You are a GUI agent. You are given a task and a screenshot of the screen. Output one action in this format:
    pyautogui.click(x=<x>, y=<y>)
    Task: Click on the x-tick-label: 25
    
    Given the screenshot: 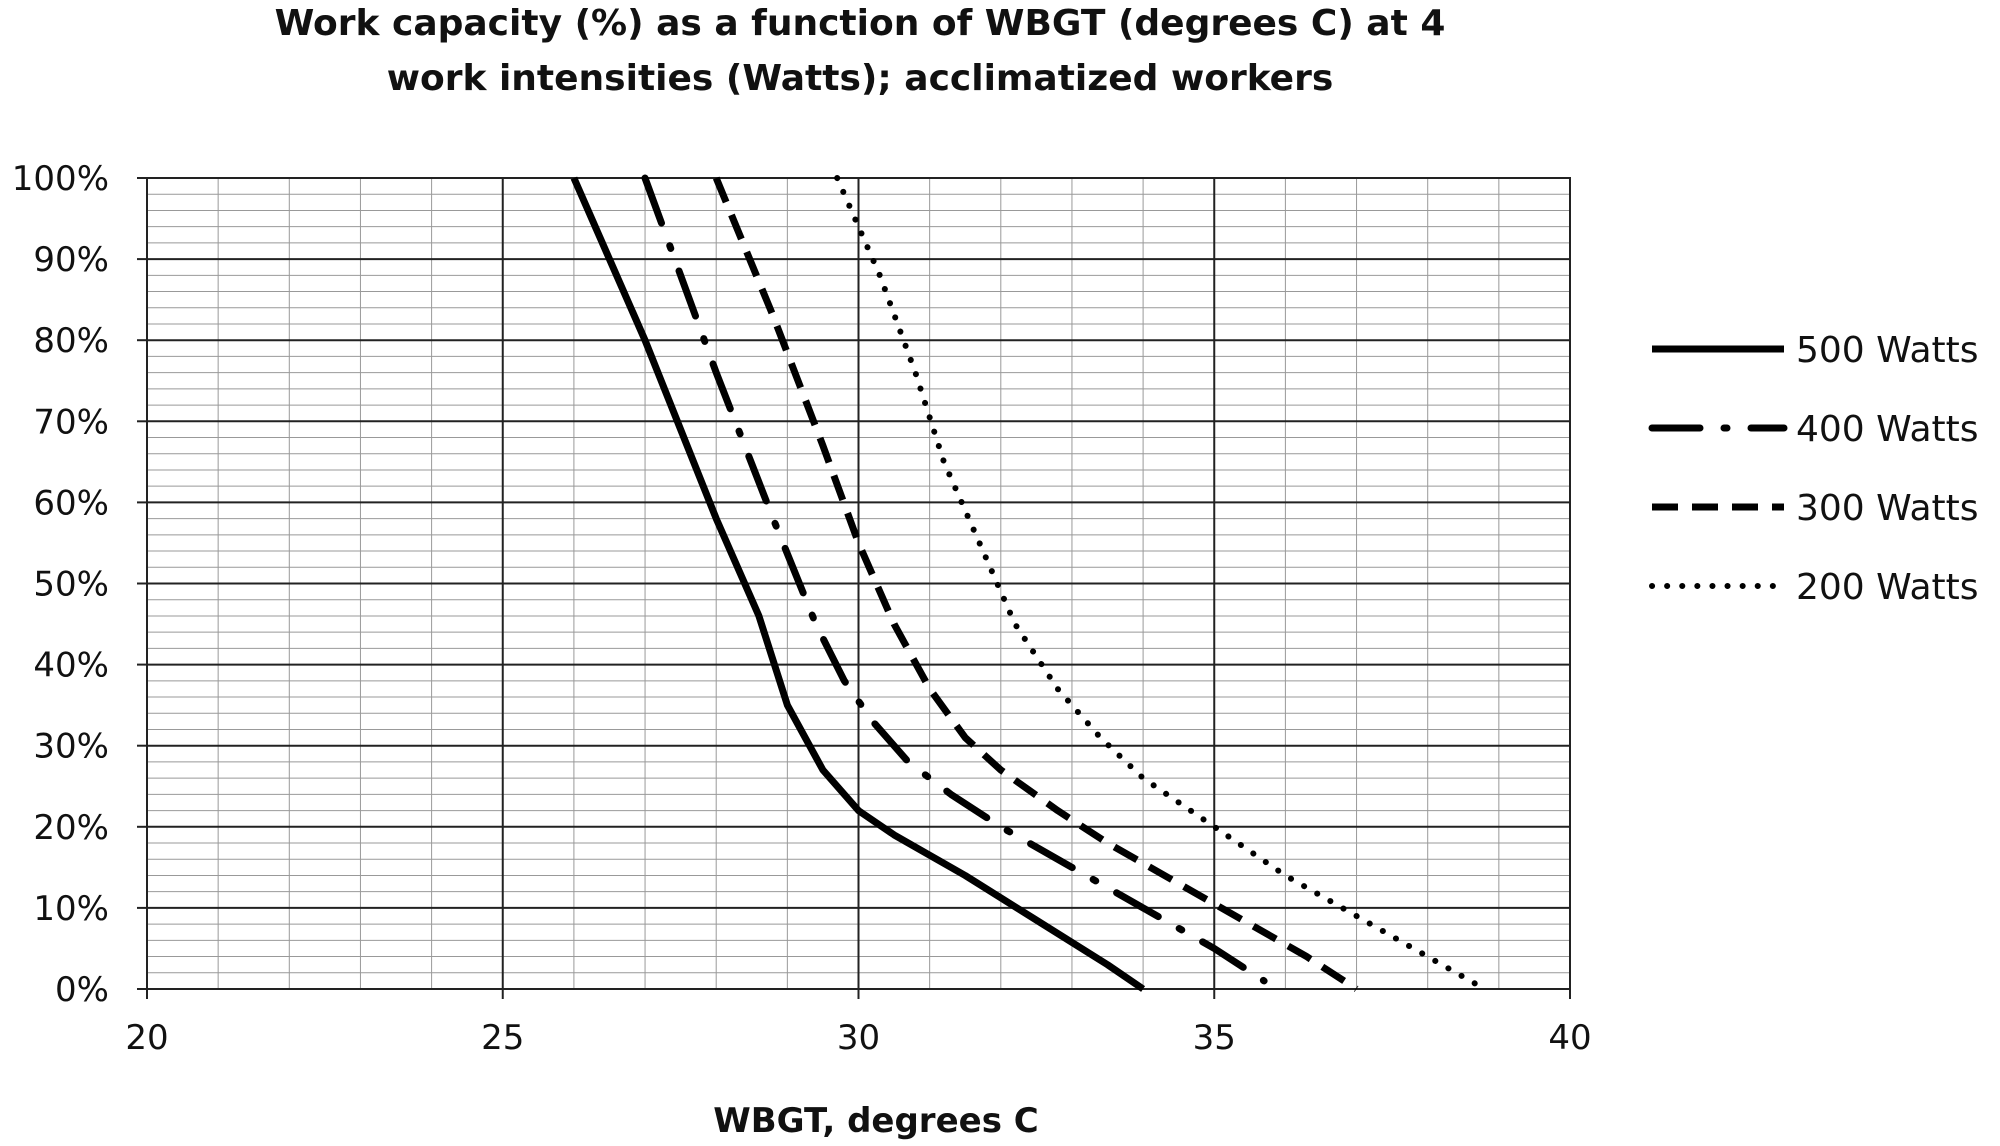 What is the action you would take?
    pyautogui.click(x=502, y=1038)
    